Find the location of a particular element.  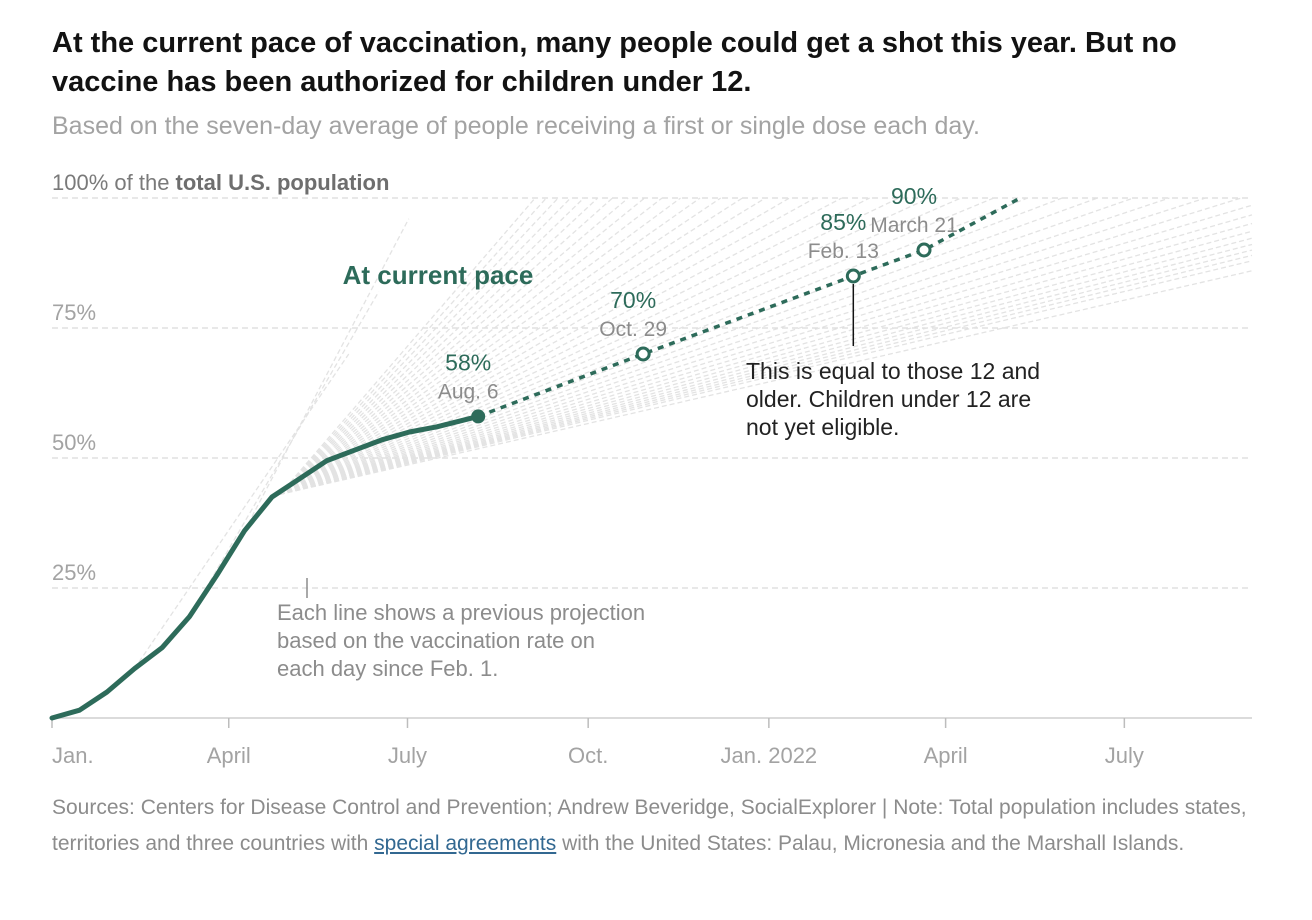

series-label: At current pace is located at coordinates (438, 275).